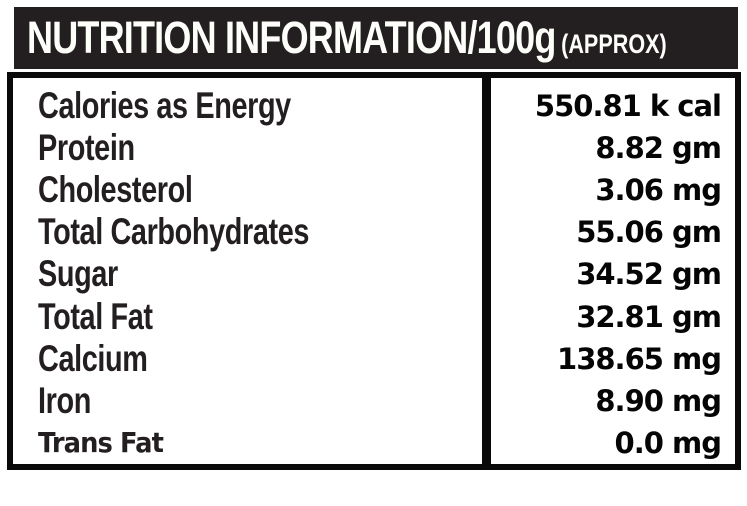 This screenshot has height=506, width=747. I want to click on nutrient-value: 8.90 mg, so click(658, 400).